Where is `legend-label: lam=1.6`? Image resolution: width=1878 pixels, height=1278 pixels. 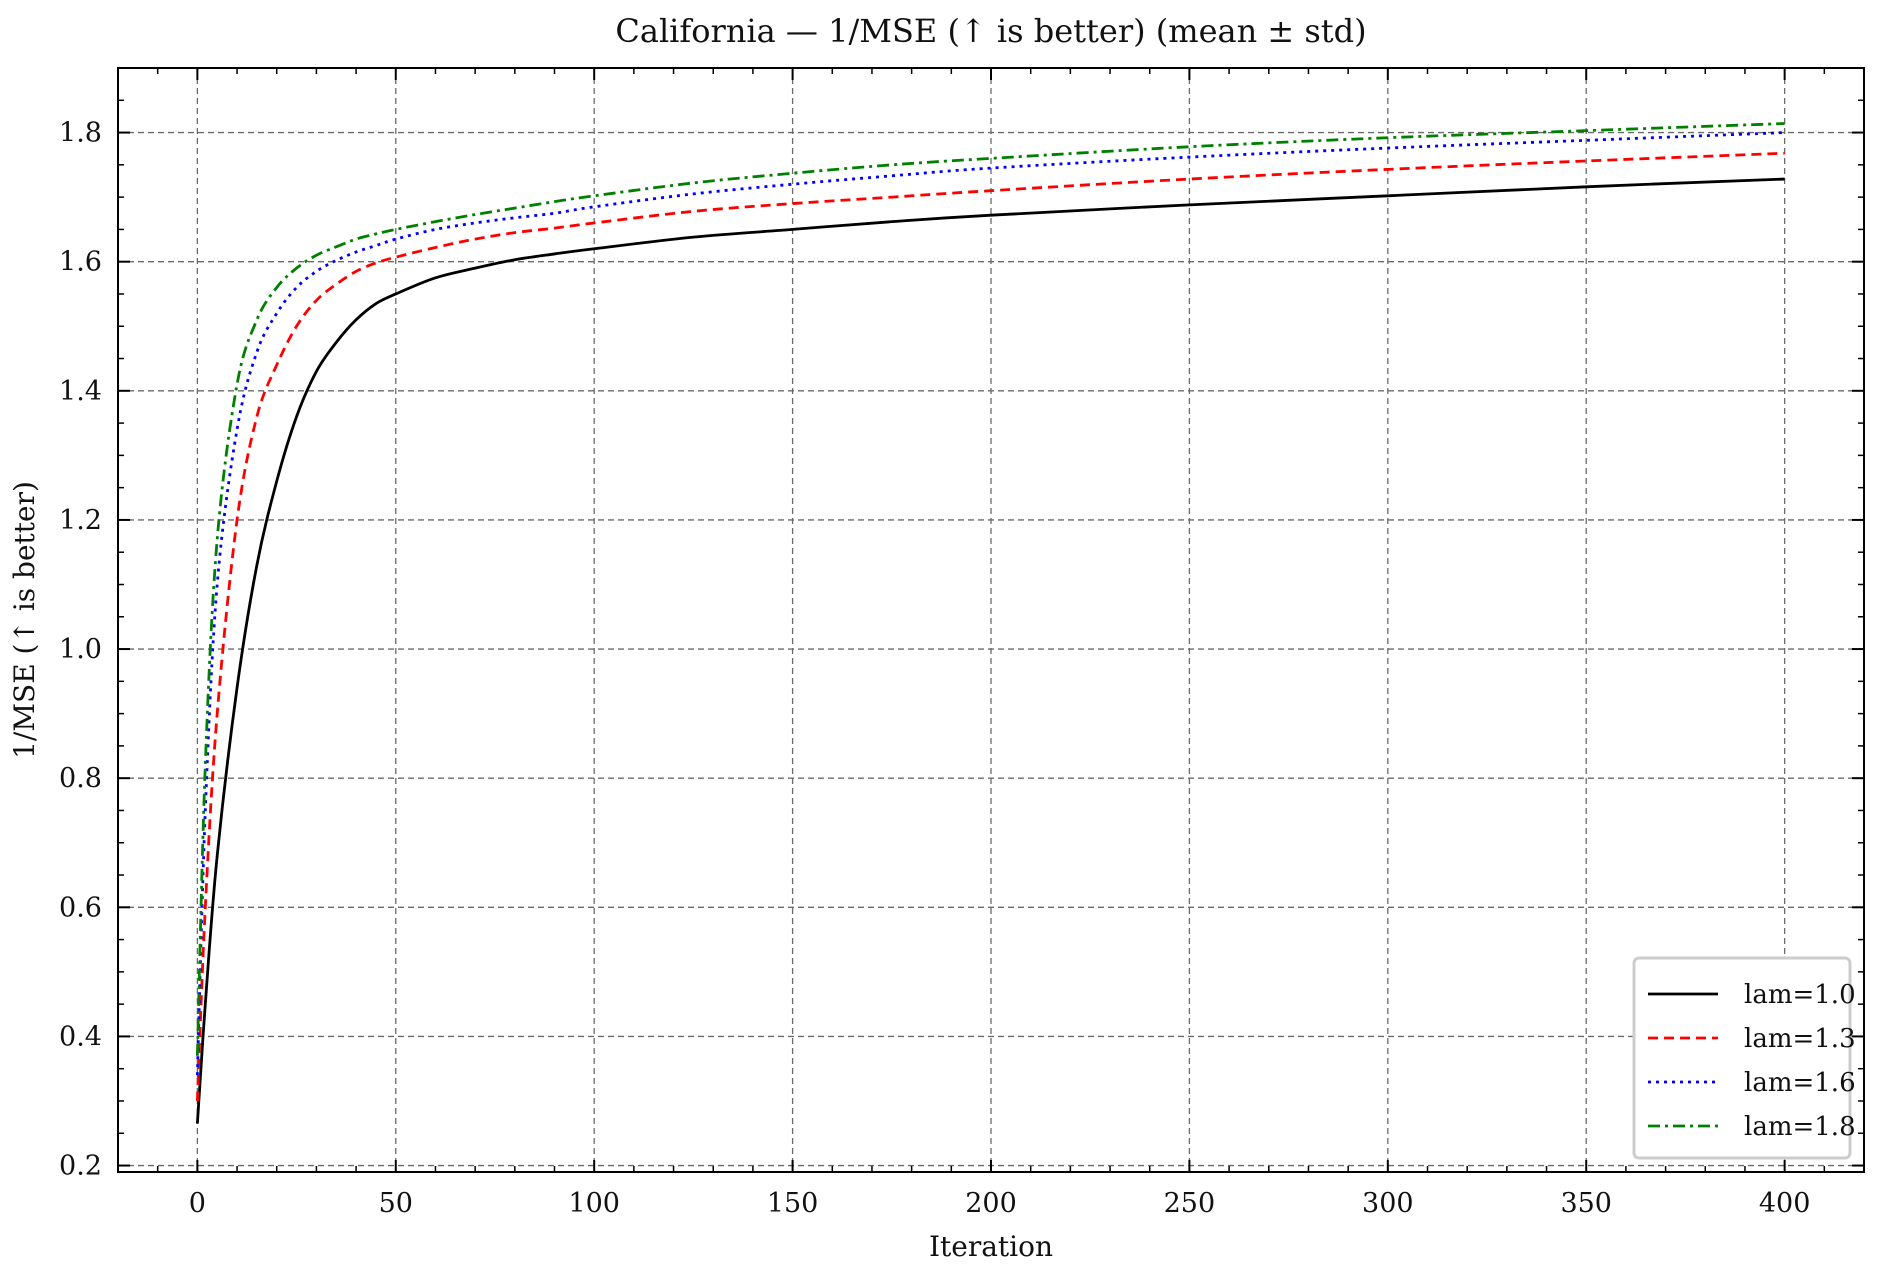 legend-label: lam=1.6 is located at coordinates (1800, 1083).